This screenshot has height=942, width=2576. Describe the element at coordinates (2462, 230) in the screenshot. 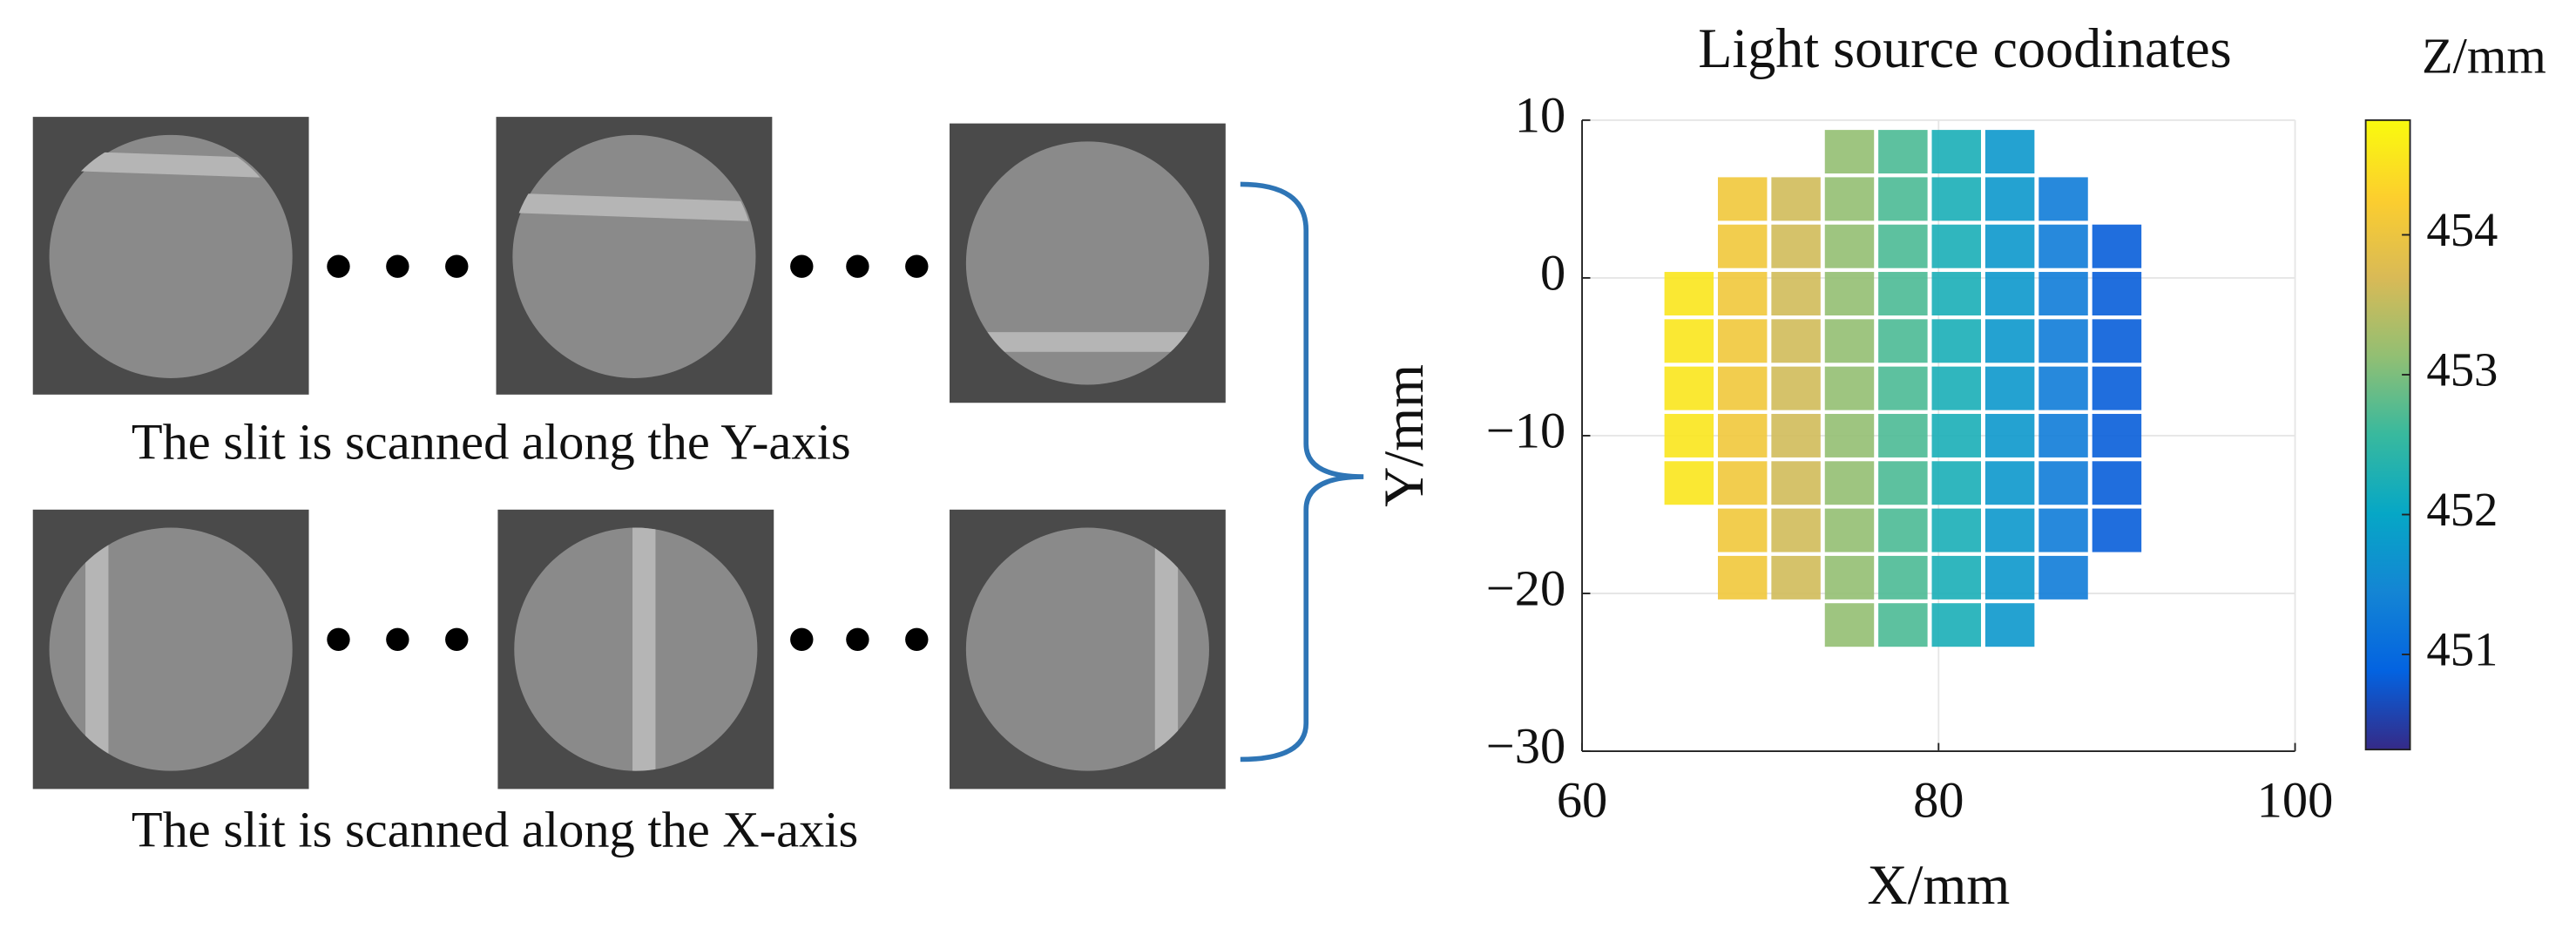

I see `colorbar-tick-label: 454` at that location.